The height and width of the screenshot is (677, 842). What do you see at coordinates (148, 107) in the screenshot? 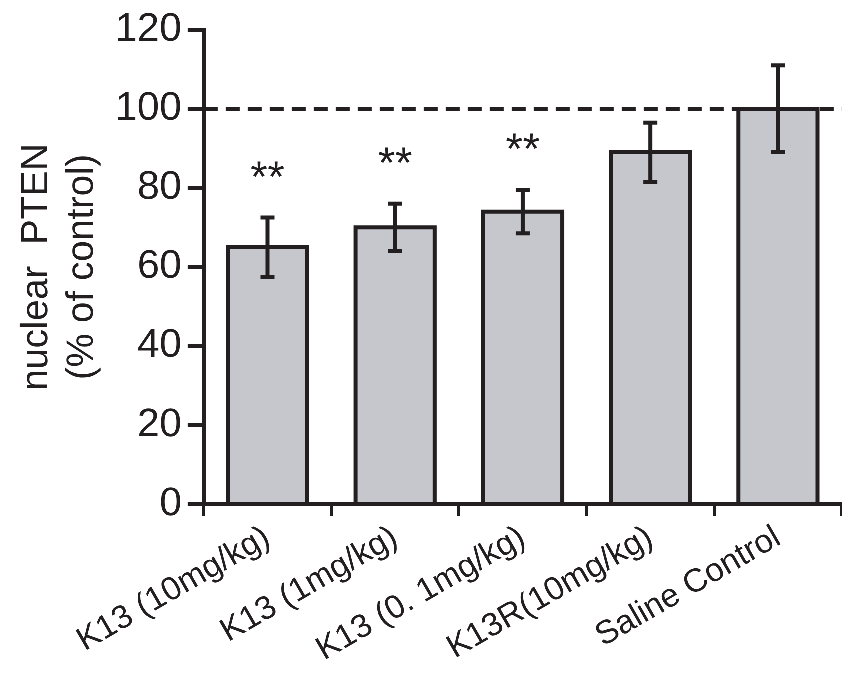
I see `y-tick-label: 100` at bounding box center [148, 107].